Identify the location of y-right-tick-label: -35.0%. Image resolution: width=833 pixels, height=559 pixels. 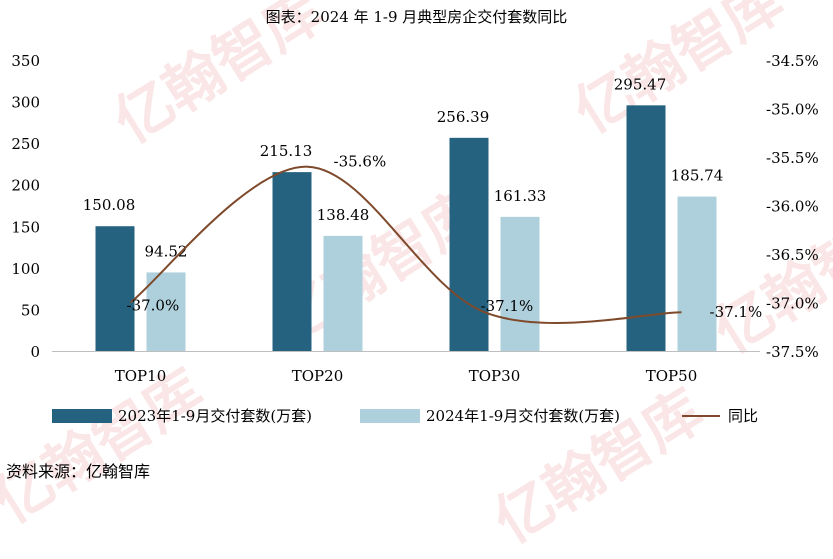
(792, 110).